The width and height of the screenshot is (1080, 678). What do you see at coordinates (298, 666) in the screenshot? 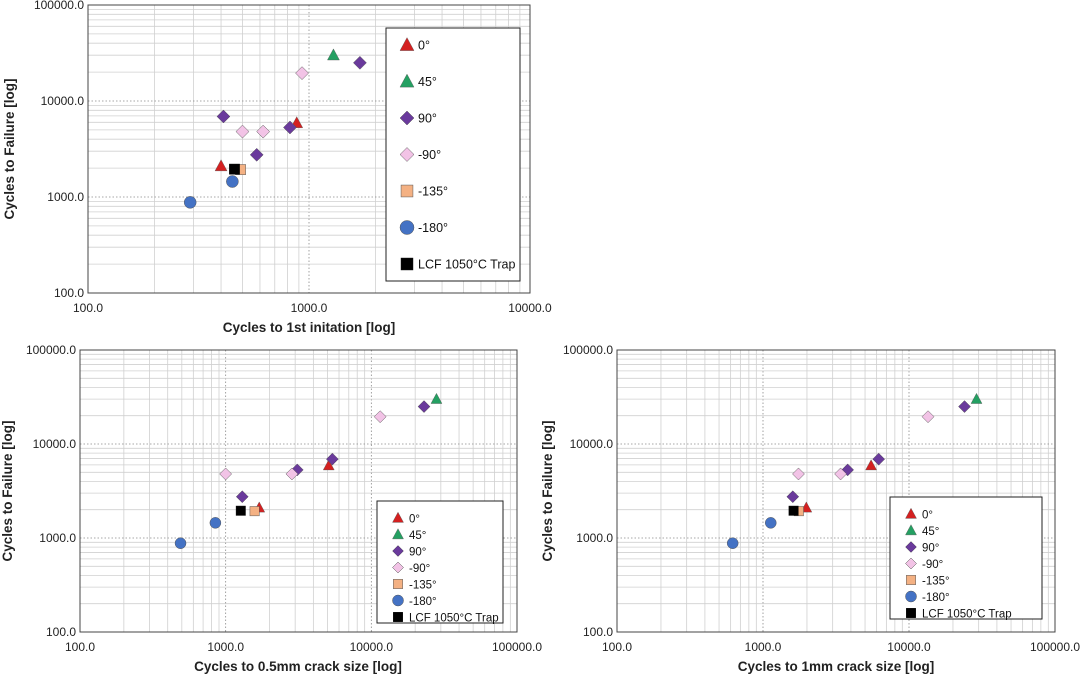
I see `x-axis-label: Cycles to 0.5mm crack size [log]` at bounding box center [298, 666].